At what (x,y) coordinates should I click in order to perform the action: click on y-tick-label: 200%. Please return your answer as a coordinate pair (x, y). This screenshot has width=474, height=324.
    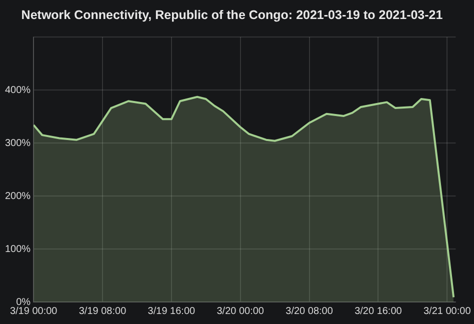
    Looking at the image, I should click on (18, 196).